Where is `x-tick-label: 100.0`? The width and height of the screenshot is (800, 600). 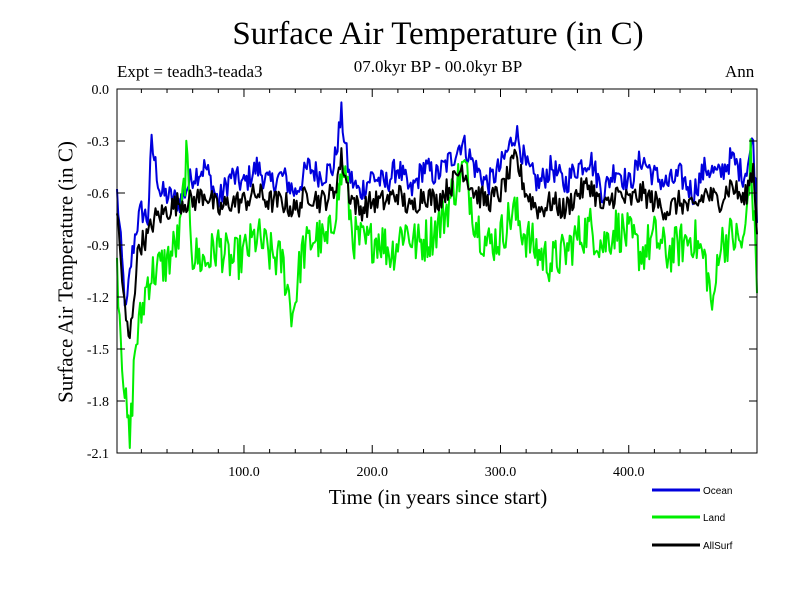
x-tick-label: 100.0 is located at coordinates (244, 472).